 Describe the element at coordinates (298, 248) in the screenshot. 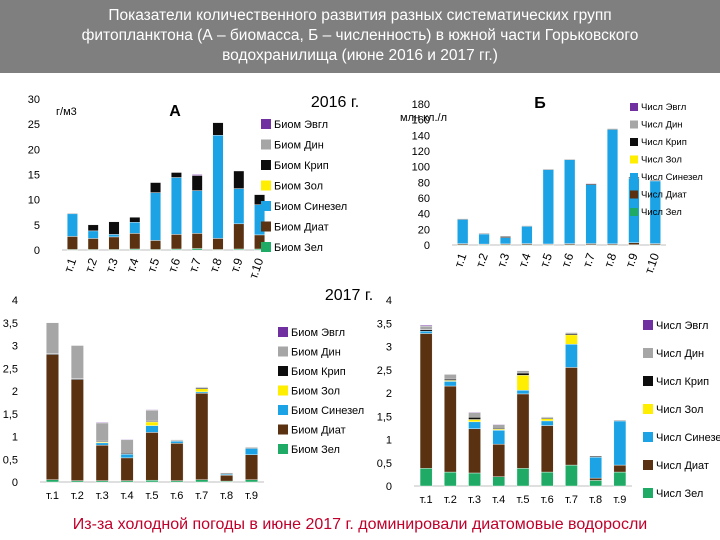

I see `legend-entry: Биом Зел` at that location.